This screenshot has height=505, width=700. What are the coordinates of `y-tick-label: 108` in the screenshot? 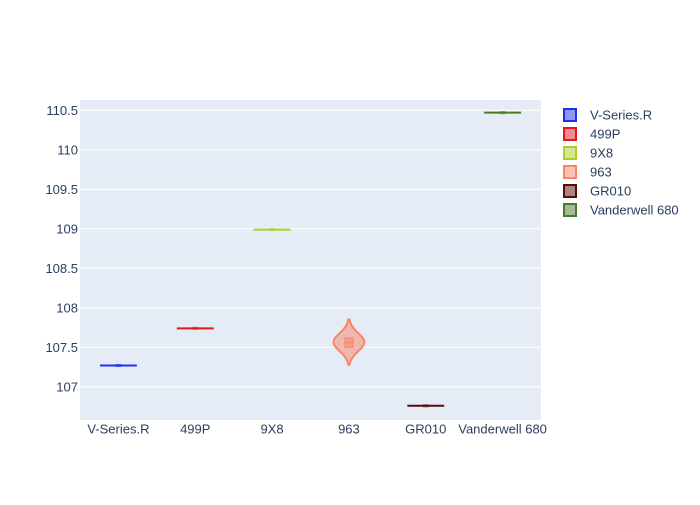 It's located at (67, 307).